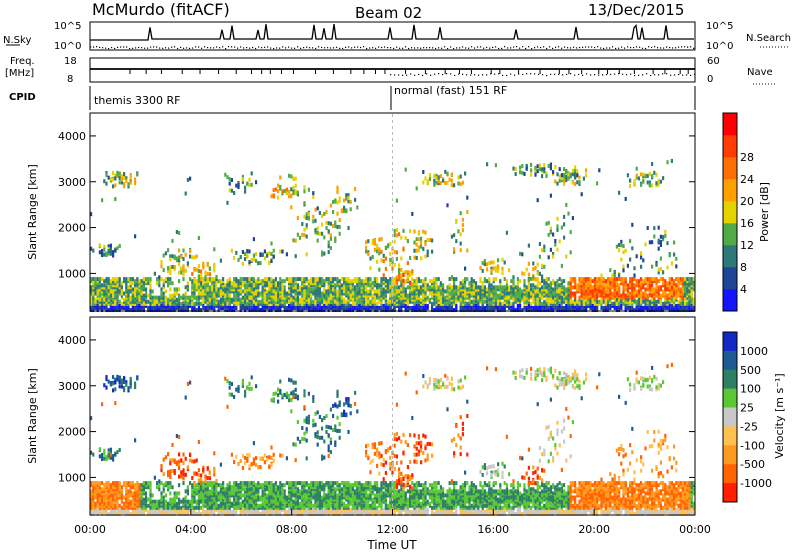 The image size is (800, 554). Describe the element at coordinates (22, 61) in the screenshot. I see `freq-label: Freq.` at that location.